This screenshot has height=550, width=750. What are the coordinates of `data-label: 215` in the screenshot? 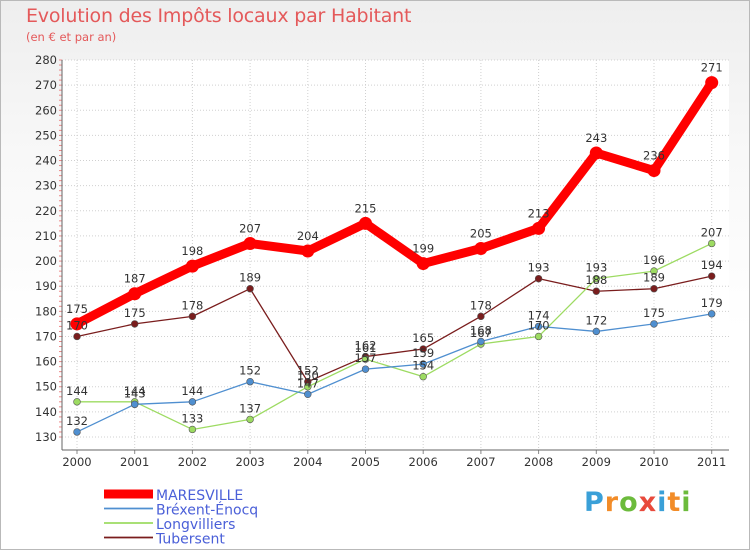 It's located at (366, 208).